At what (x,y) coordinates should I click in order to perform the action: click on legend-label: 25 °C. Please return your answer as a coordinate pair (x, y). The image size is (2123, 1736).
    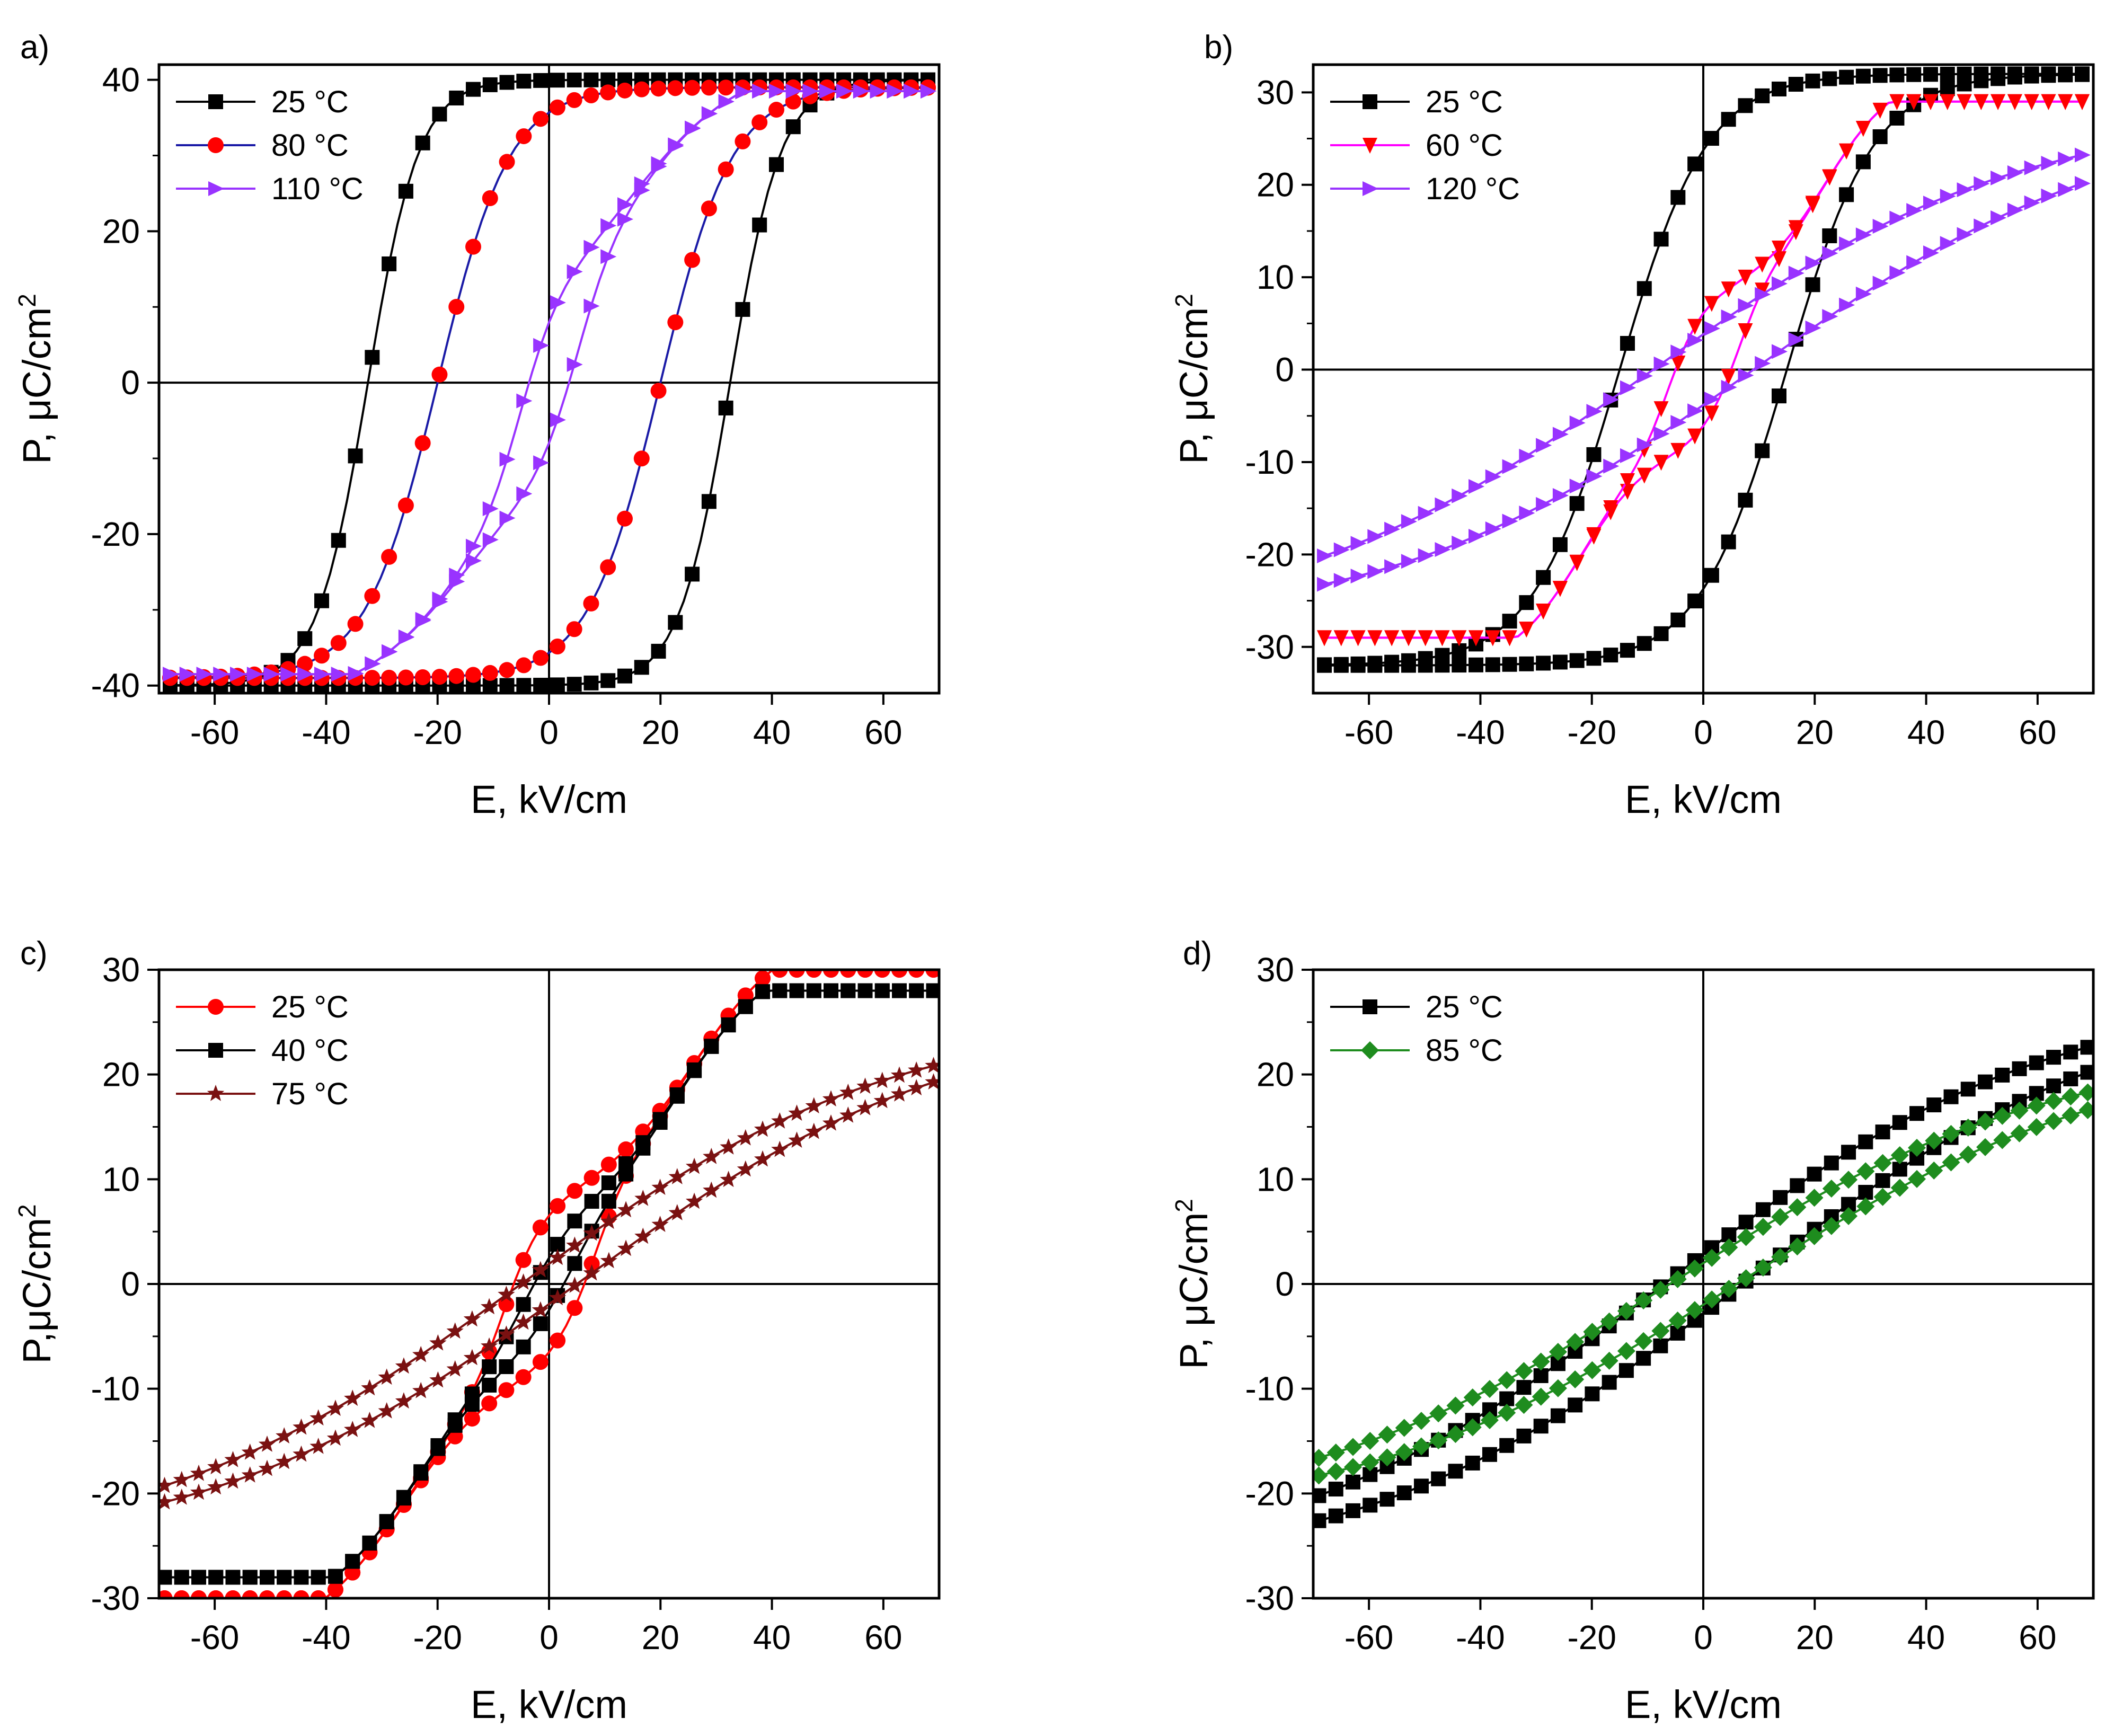
    Looking at the image, I should click on (1464, 1007).